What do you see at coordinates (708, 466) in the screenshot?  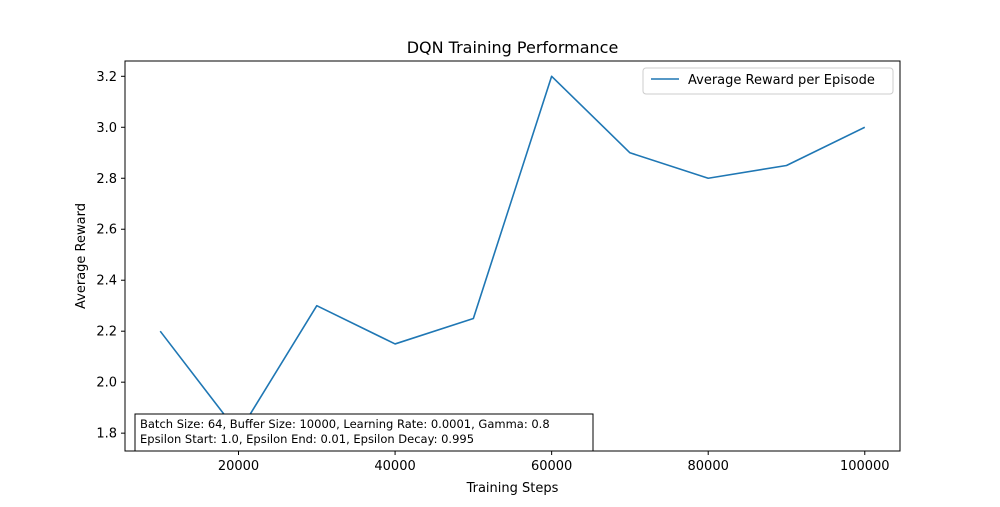 I see `x-tick-label: 80000` at bounding box center [708, 466].